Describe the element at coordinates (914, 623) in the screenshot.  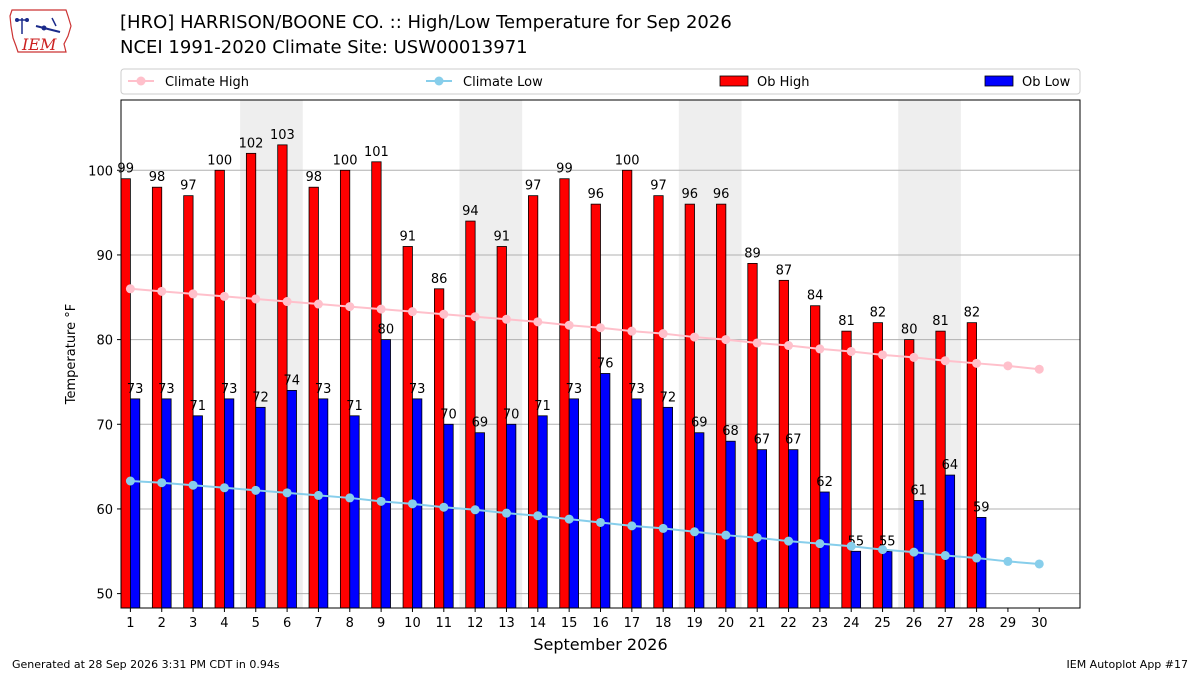
I see `x-tick-label: 26` at that location.